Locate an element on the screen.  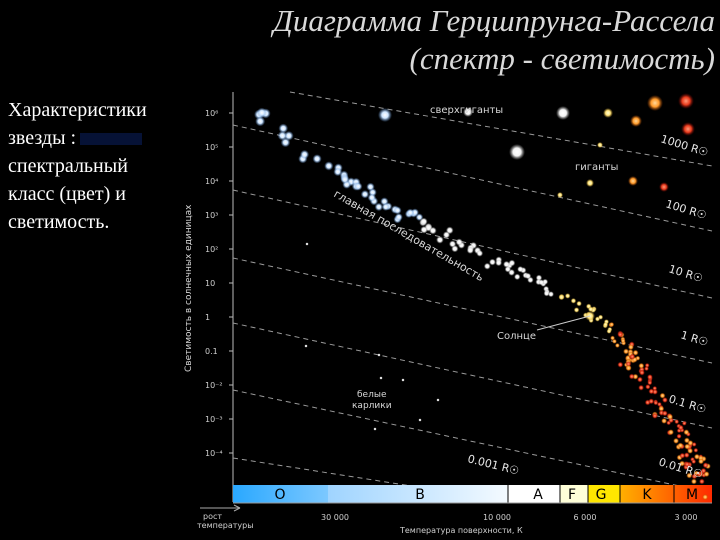
x-axis-label: Температура поверхности, К is located at coordinates (461, 530).